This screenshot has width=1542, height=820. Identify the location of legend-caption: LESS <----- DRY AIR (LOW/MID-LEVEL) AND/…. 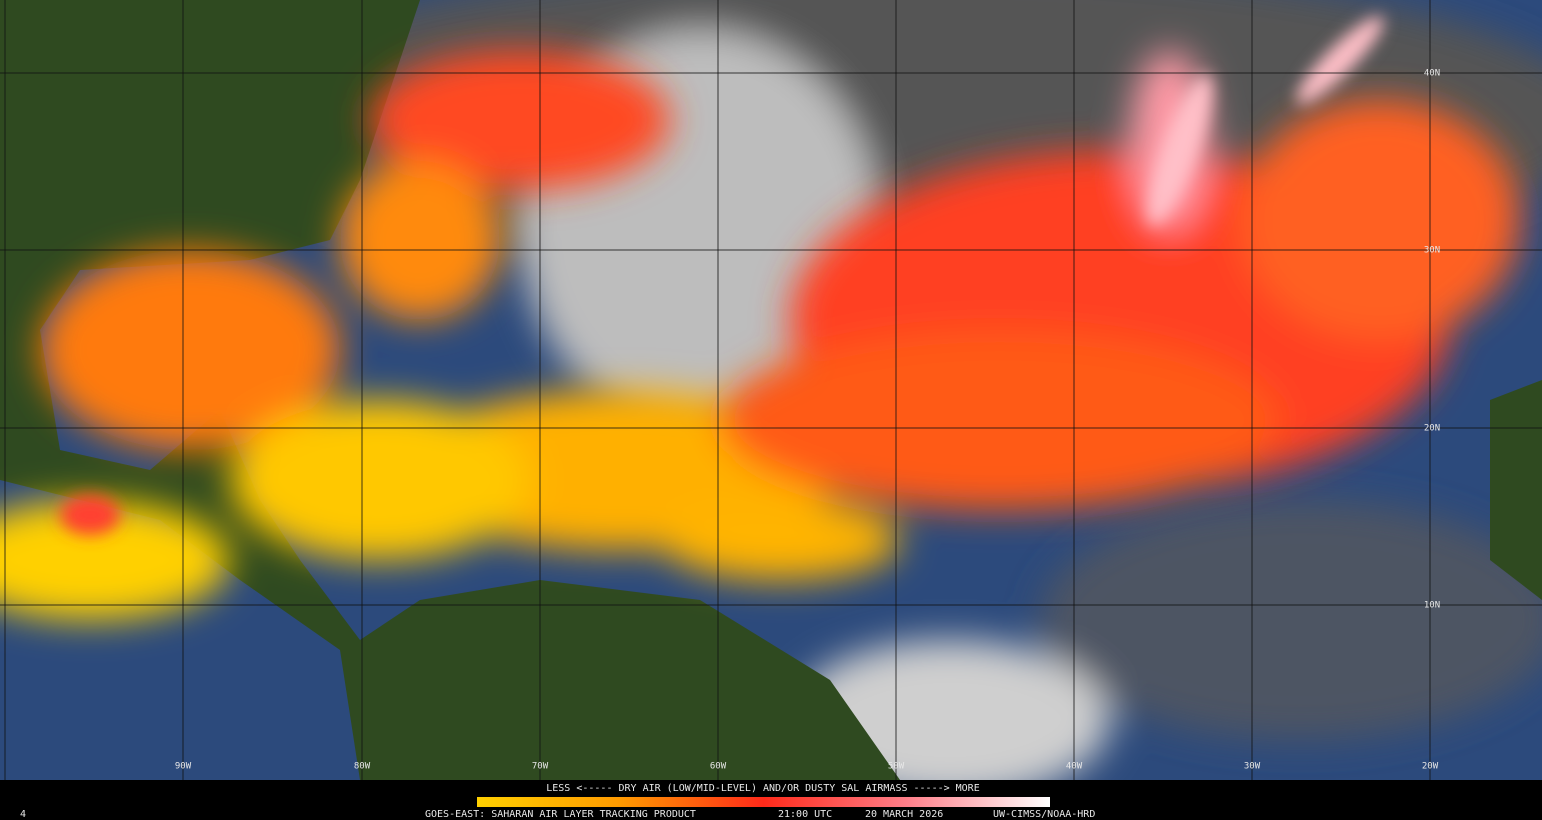
(762, 788).